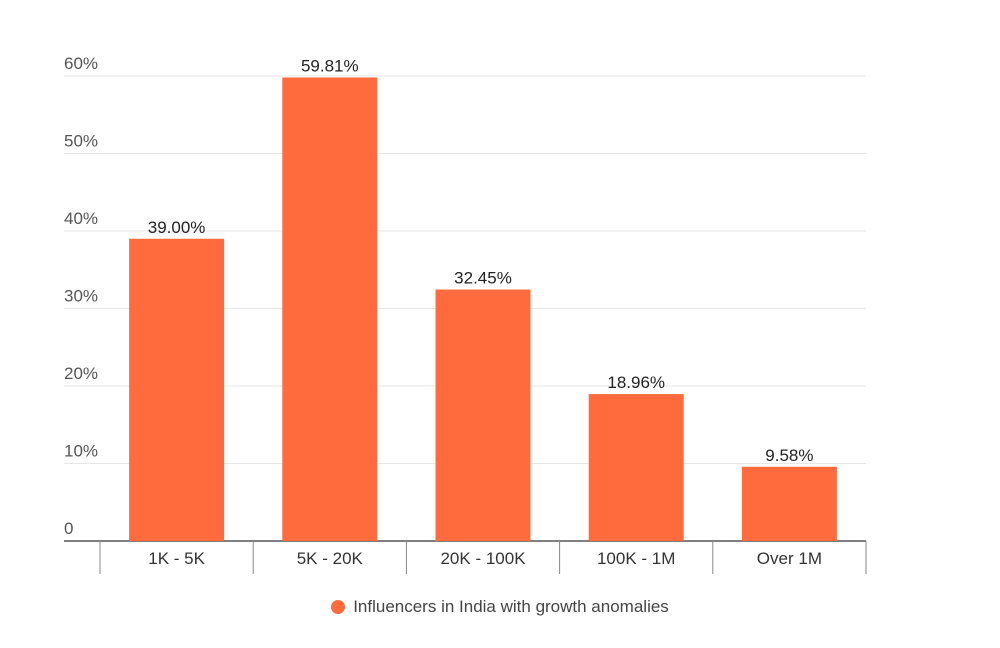 This screenshot has width=1000, height=648. What do you see at coordinates (789, 455) in the screenshot?
I see `data-label: 9.58%` at bounding box center [789, 455].